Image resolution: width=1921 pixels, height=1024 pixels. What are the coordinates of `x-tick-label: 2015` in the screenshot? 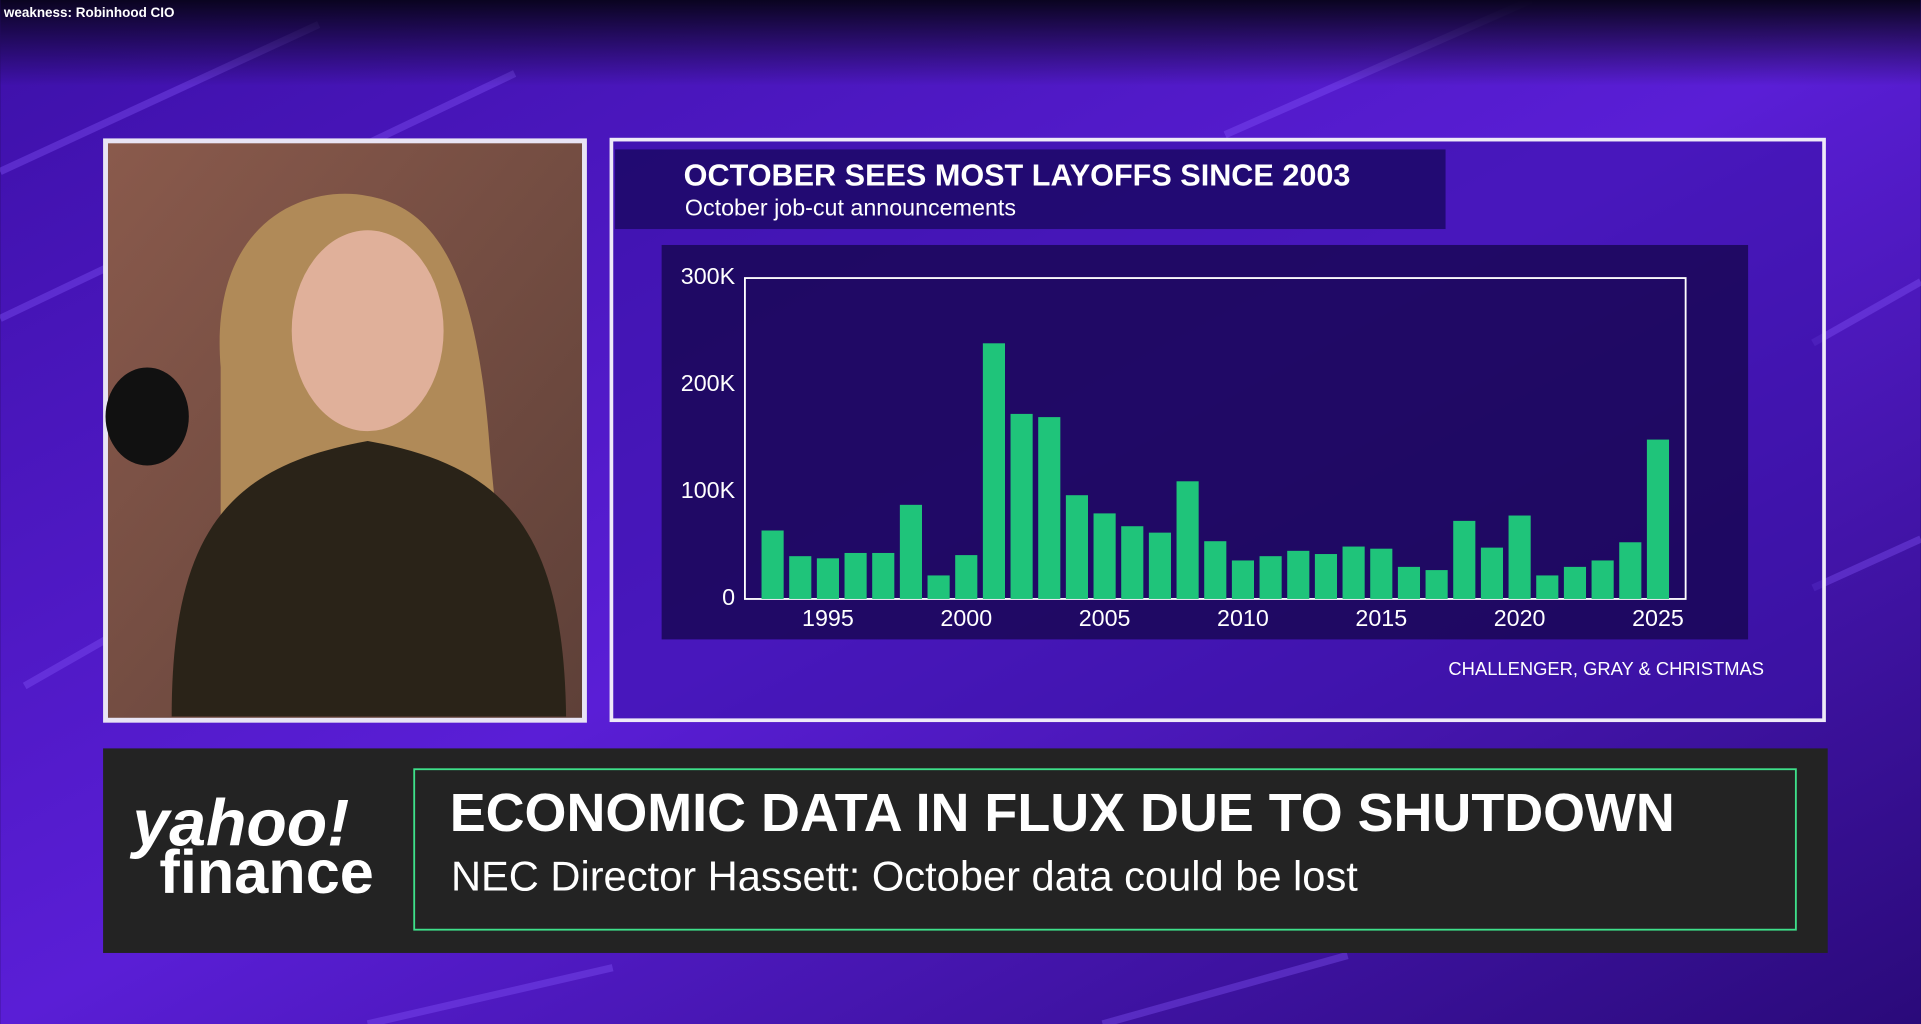 It's located at (1381, 618).